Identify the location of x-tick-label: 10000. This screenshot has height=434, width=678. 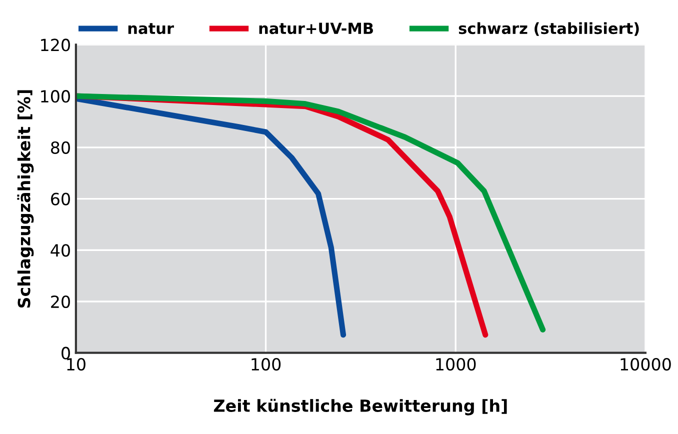
(645, 364).